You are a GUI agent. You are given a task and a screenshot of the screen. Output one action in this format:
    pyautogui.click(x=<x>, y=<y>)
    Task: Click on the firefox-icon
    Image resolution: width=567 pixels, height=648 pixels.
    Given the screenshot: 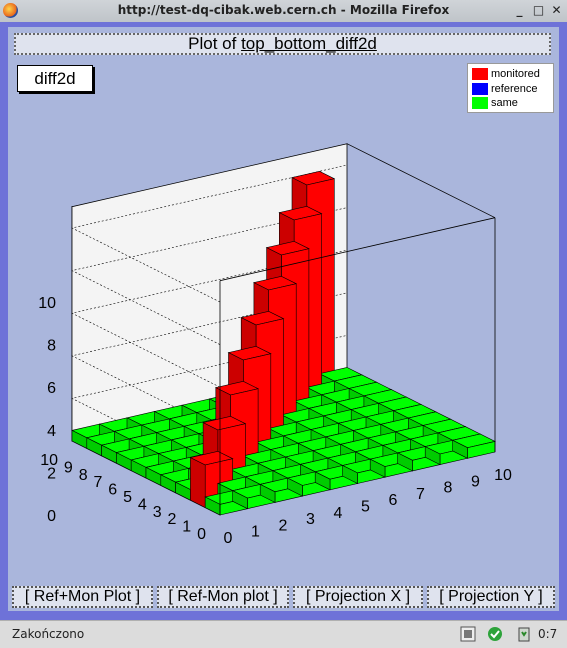 What is the action you would take?
    pyautogui.click(x=10, y=10)
    